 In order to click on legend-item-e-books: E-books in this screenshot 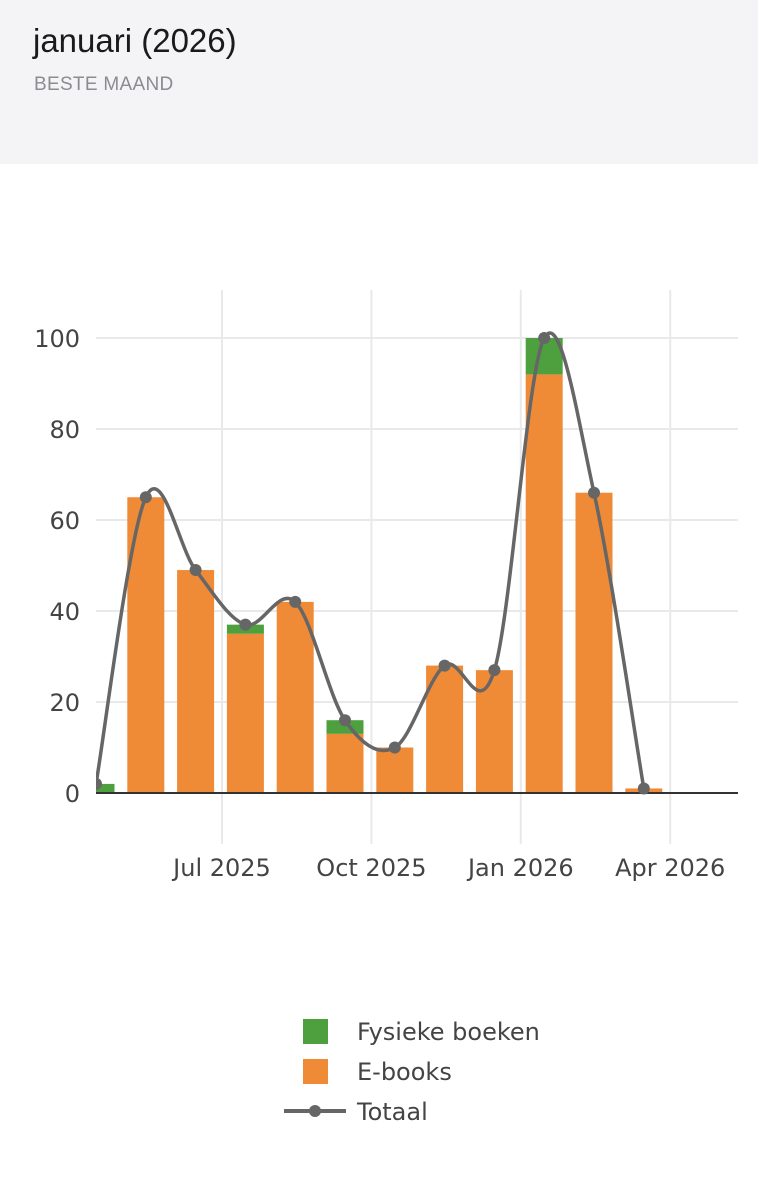, I will do `click(442, 1070)`.